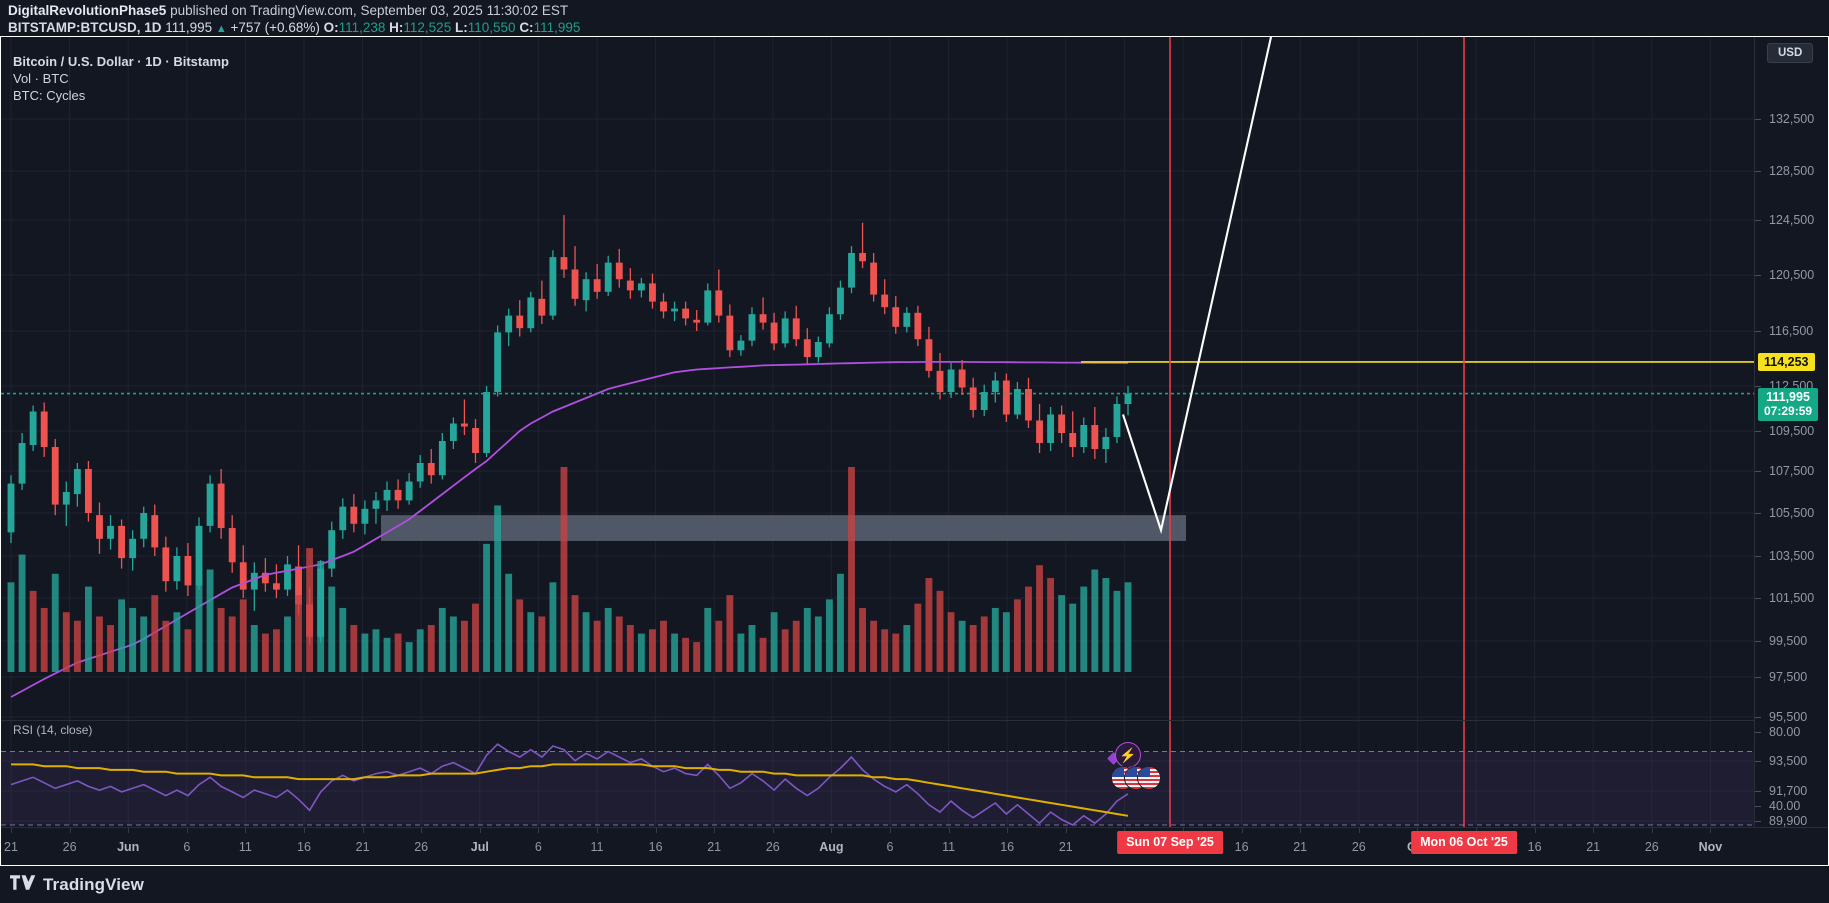 This screenshot has height=903, width=1829. Describe the element at coordinates (1792, 556) in the screenshot. I see `price-axis-label: 103,500` at that location.